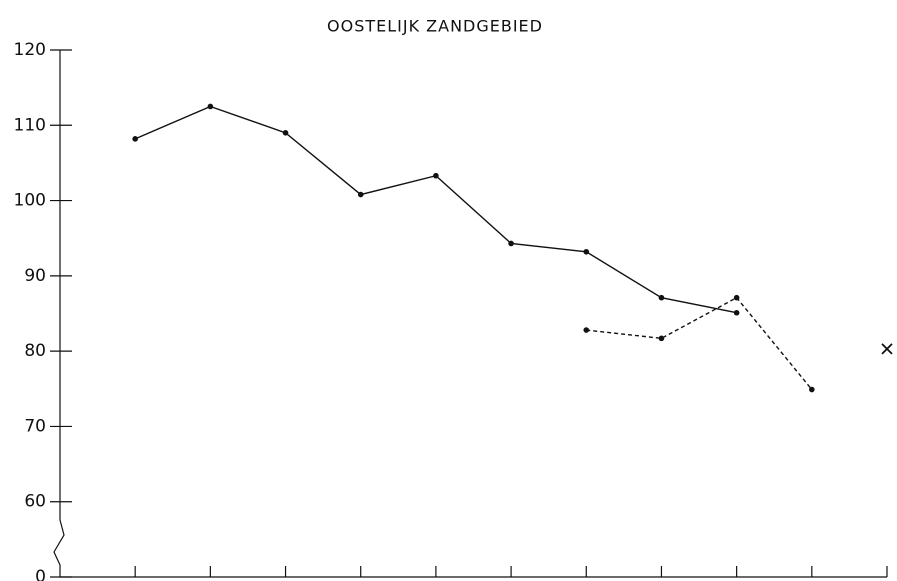 This screenshot has width=897, height=581. Describe the element at coordinates (30, 125) in the screenshot. I see `y-tick-label: 110` at that location.